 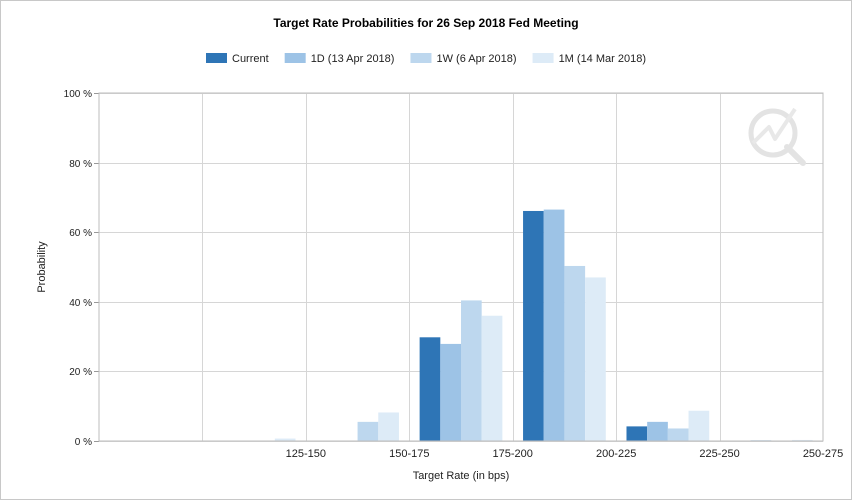 I want to click on x-tick-label: 250-275, so click(x=823, y=454).